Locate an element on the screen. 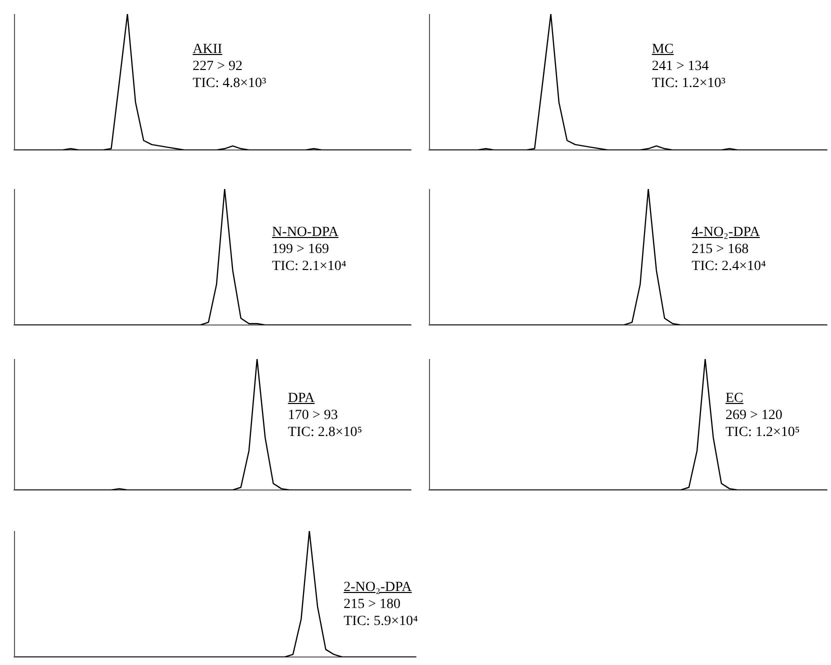  annotation: TIC: 5.9×10⁴ is located at coordinates (381, 621).